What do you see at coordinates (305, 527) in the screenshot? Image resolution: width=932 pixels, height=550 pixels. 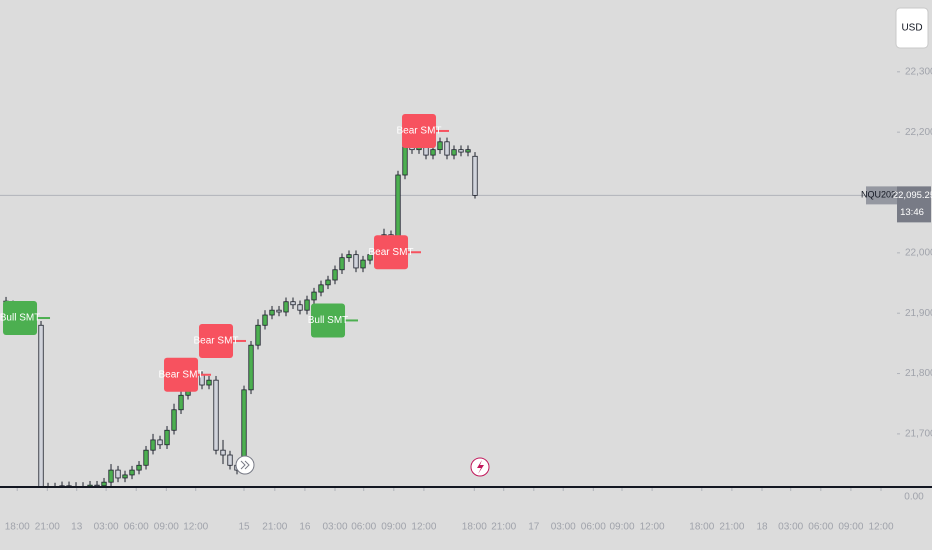 I see `x-tick-label: 16` at bounding box center [305, 527].